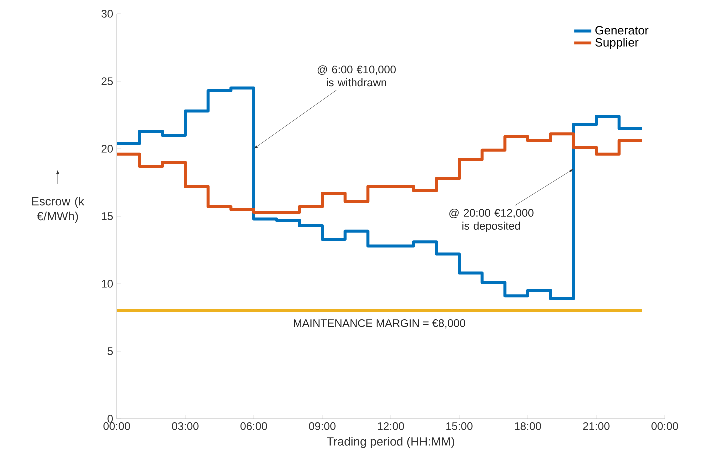 The image size is (712, 472). What do you see at coordinates (459, 426) in the screenshot?
I see `x-tick-label: 15:00` at bounding box center [459, 426].